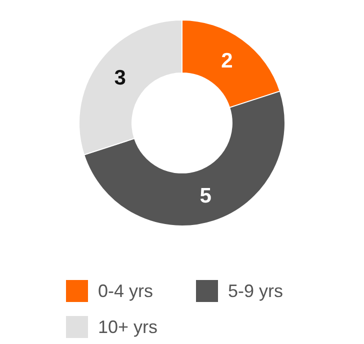 The width and height of the screenshot is (364, 344). Describe the element at coordinates (126, 291) in the screenshot. I see `legend-label: 0-4 yrs` at that location.